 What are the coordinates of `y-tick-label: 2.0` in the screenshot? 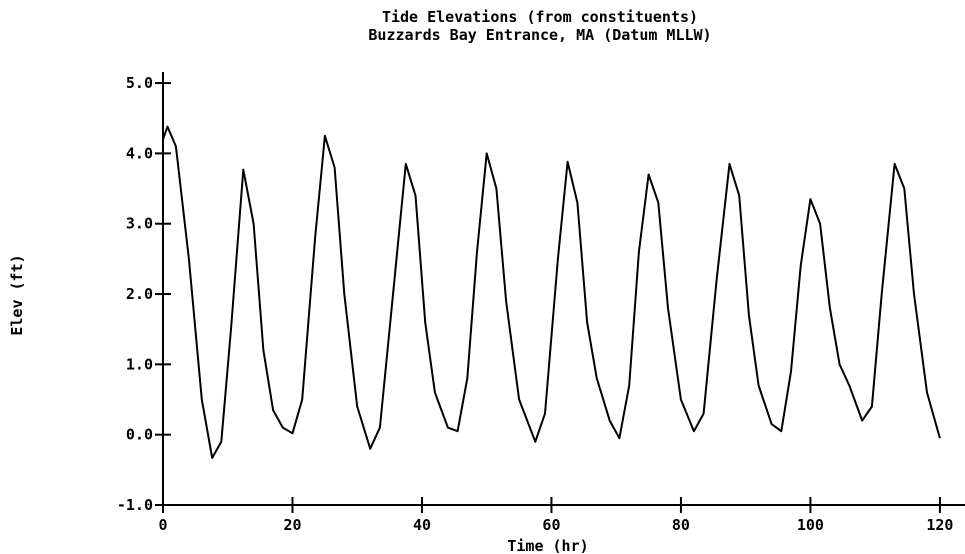 It's located at (139, 294).